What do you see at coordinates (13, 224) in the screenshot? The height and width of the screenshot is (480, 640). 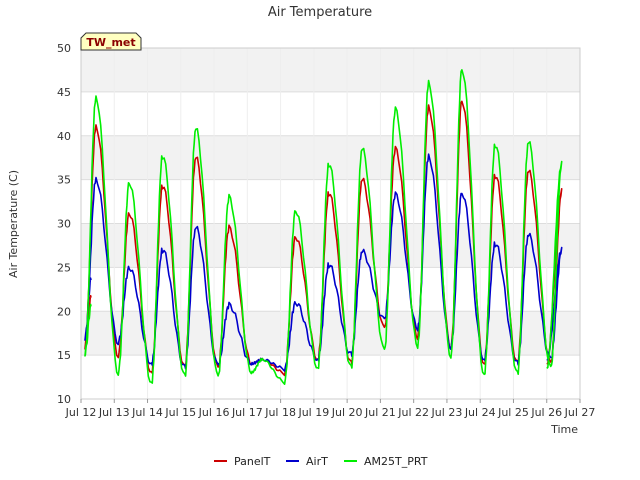 I see `y-axis-label: Air Temperature (C)` at bounding box center [13, 224].